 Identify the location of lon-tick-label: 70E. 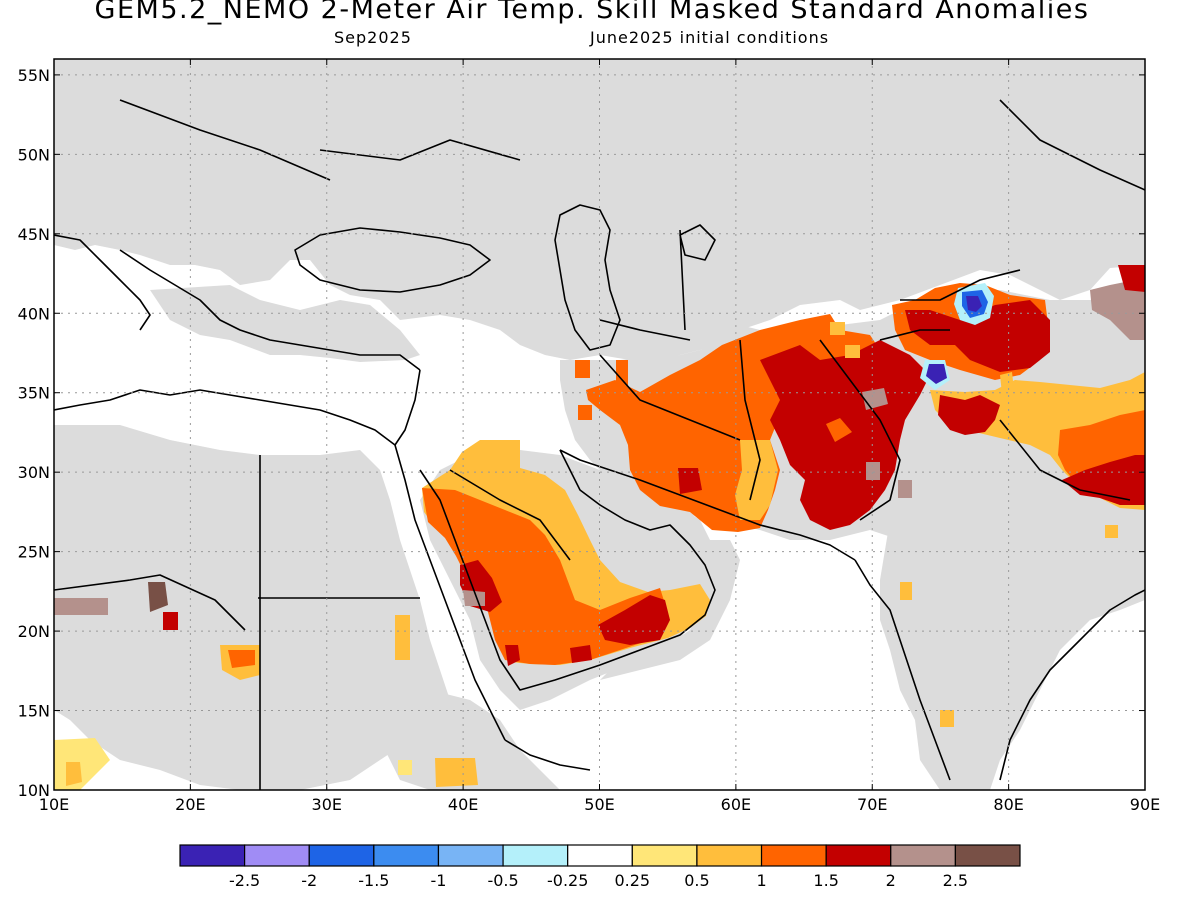
(872, 804).